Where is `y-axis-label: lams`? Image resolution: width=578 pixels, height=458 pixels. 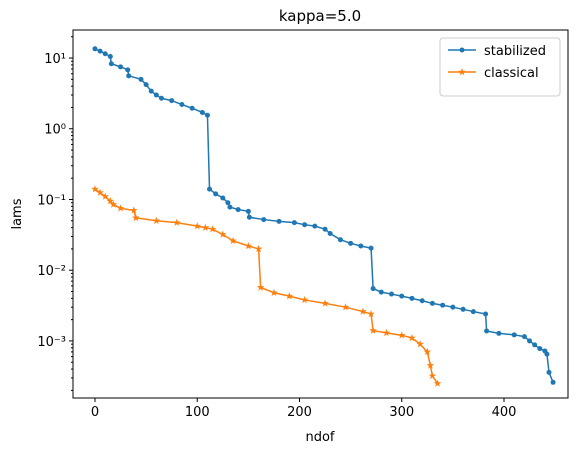
y-axis-label: lams is located at coordinates (17, 213).